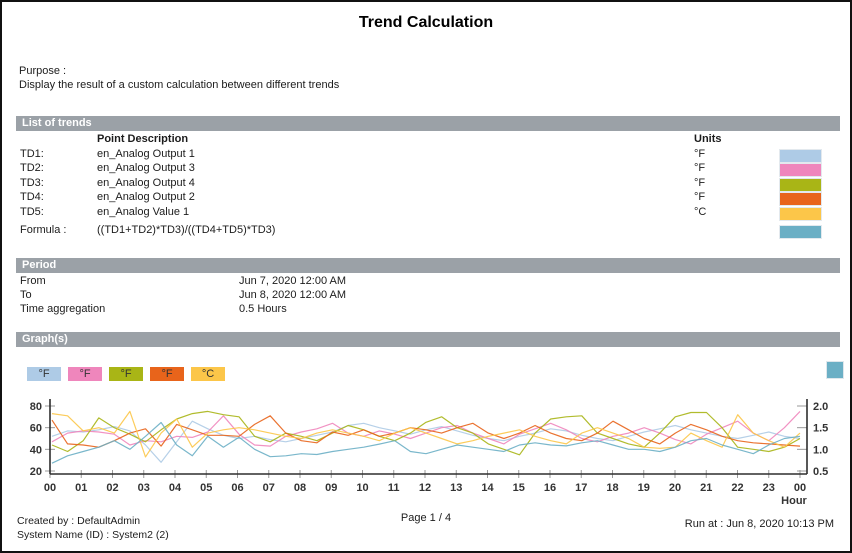 The width and height of the screenshot is (852, 553). What do you see at coordinates (146, 182) in the screenshot?
I see `trend-description: en_Analog Output 4` at bounding box center [146, 182].